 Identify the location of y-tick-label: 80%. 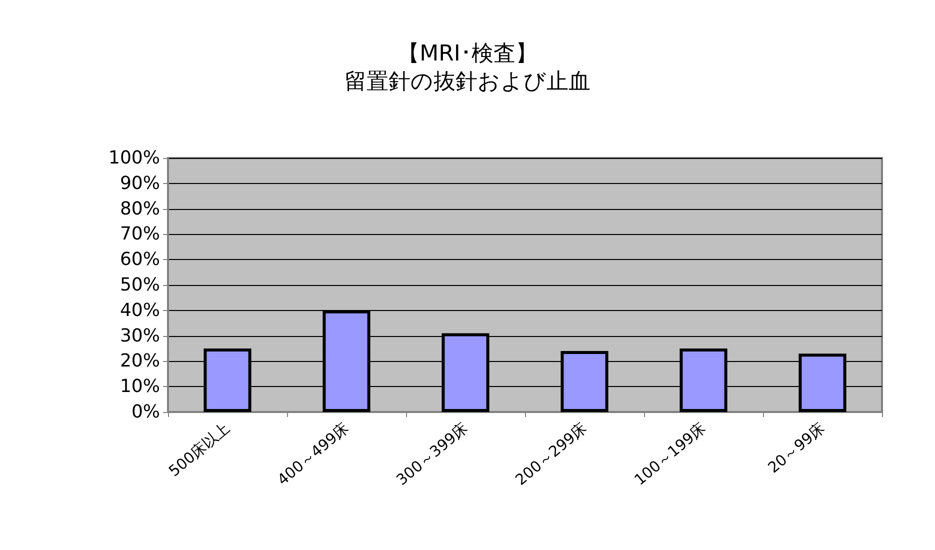
(140, 209).